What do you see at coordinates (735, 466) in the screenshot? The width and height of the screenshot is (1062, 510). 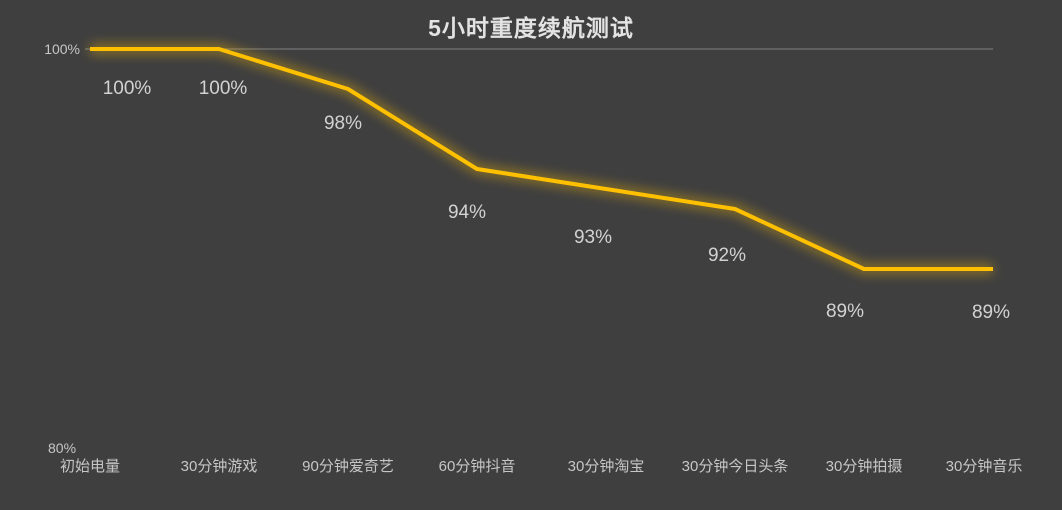 I see `x-axis-label: 30分钟今日头条` at bounding box center [735, 466].